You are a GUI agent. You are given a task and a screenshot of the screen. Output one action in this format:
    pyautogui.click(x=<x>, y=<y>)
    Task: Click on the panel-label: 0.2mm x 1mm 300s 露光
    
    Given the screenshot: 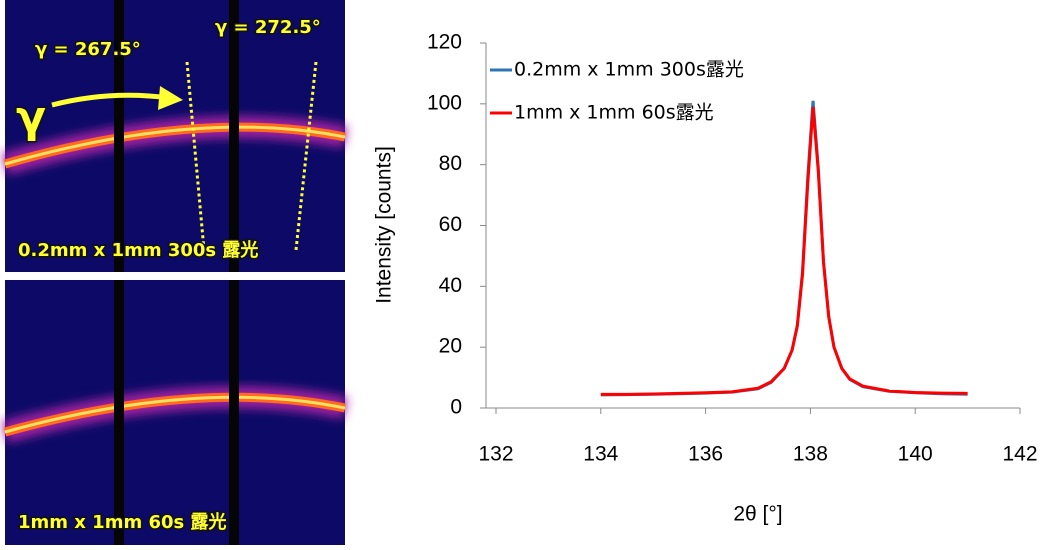 What is the action you would take?
    pyautogui.click(x=138, y=250)
    